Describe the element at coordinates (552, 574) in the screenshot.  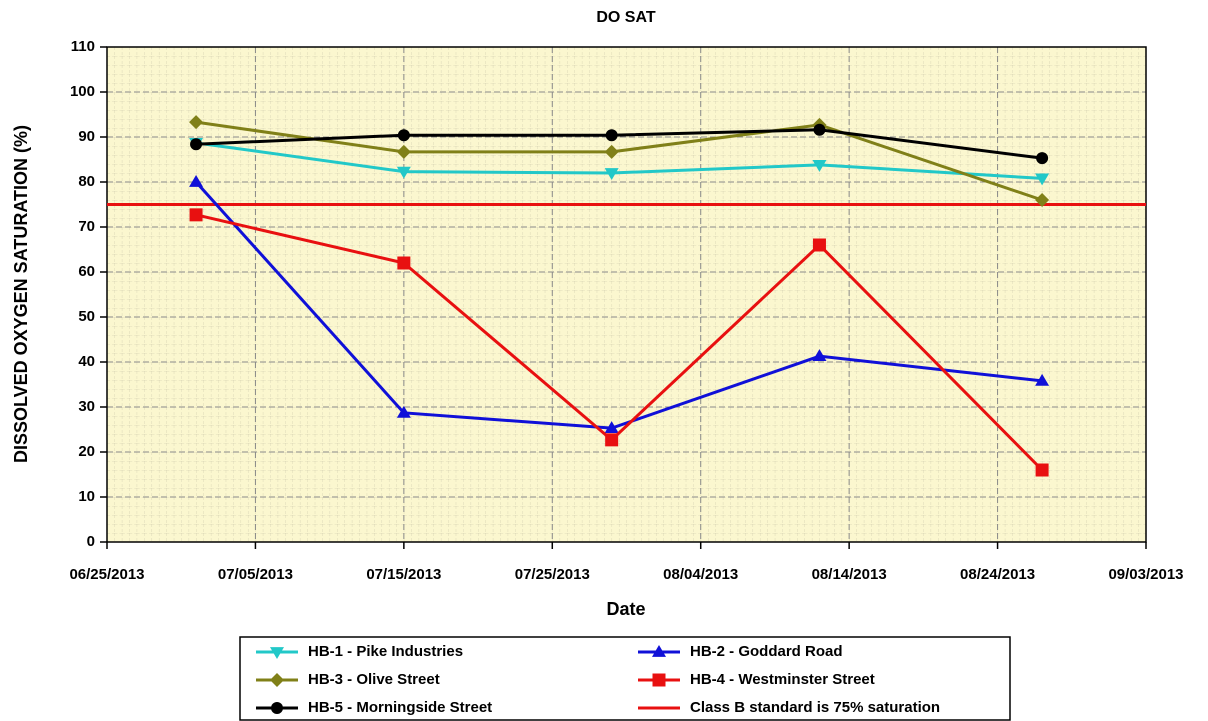
I see `x-tick-label: 07/25/2013` at that location.